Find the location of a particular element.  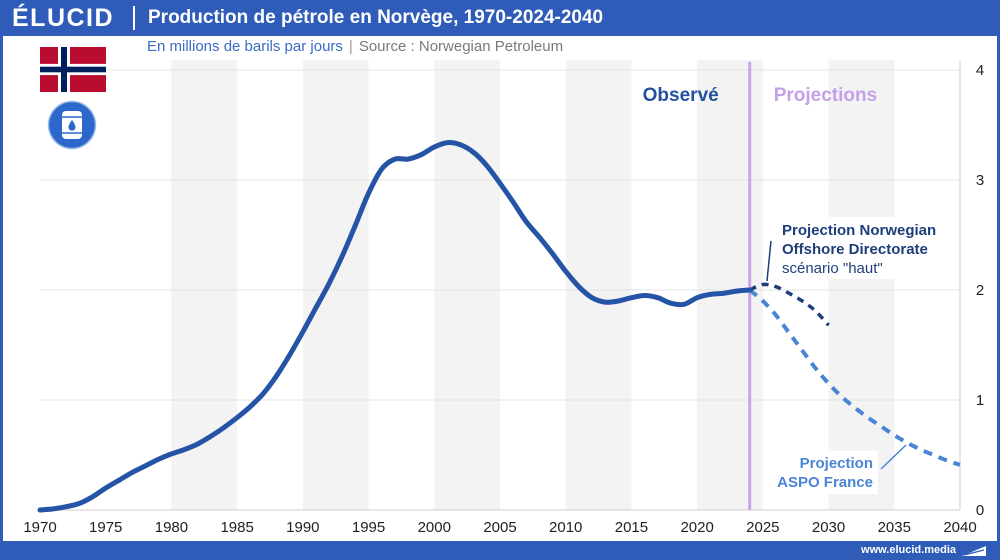

y-axis-tick-labels: 0 1 2 3 4 is located at coordinates (980, 290).